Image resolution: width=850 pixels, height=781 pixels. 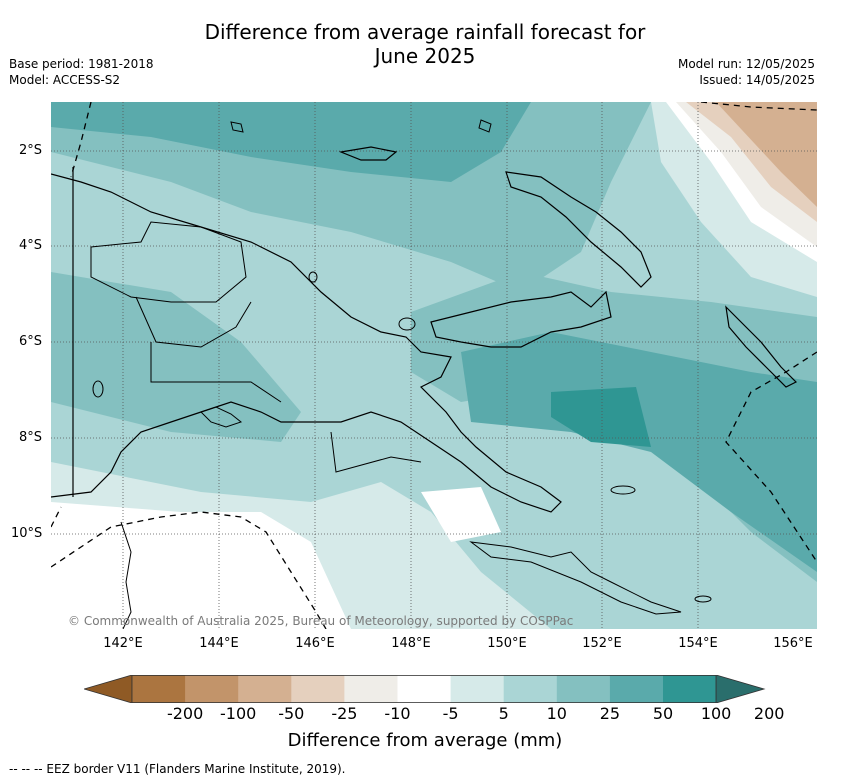 What do you see at coordinates (27, 533) in the screenshot?
I see `lat-label-10s: 10°S` at bounding box center [27, 533].